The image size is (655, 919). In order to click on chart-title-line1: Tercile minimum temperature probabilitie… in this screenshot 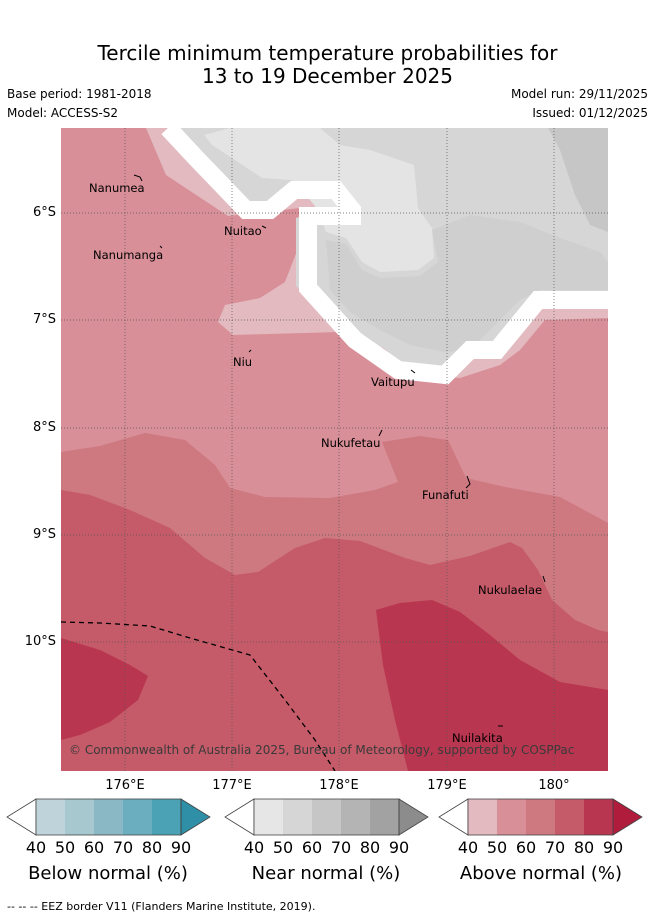, I will do `click(327, 53)`.